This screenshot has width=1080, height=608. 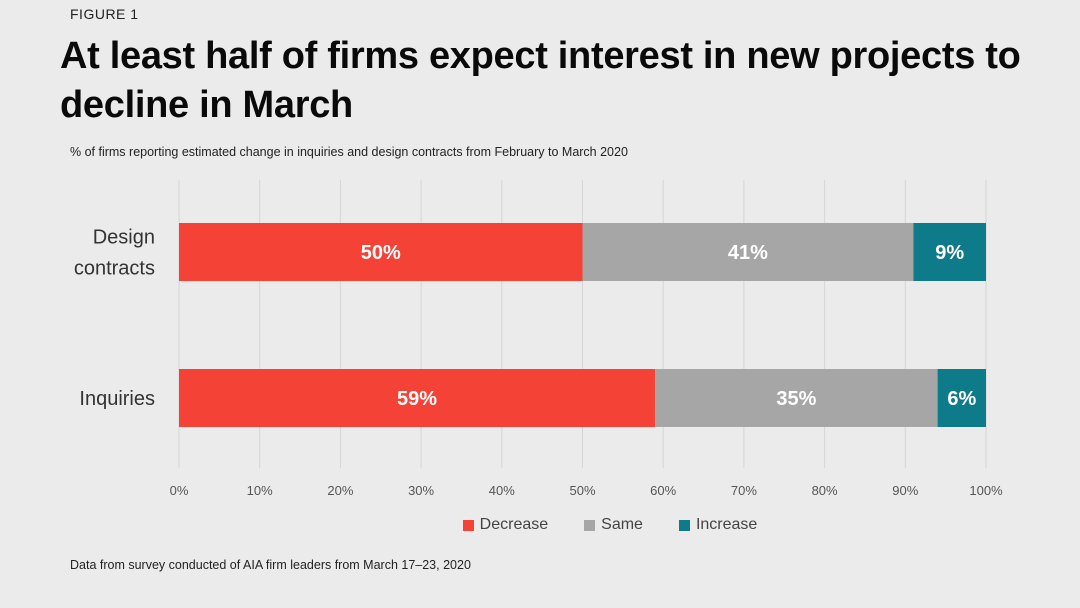 What do you see at coordinates (684, 525) in the screenshot?
I see `legend-swatch-increase` at bounding box center [684, 525].